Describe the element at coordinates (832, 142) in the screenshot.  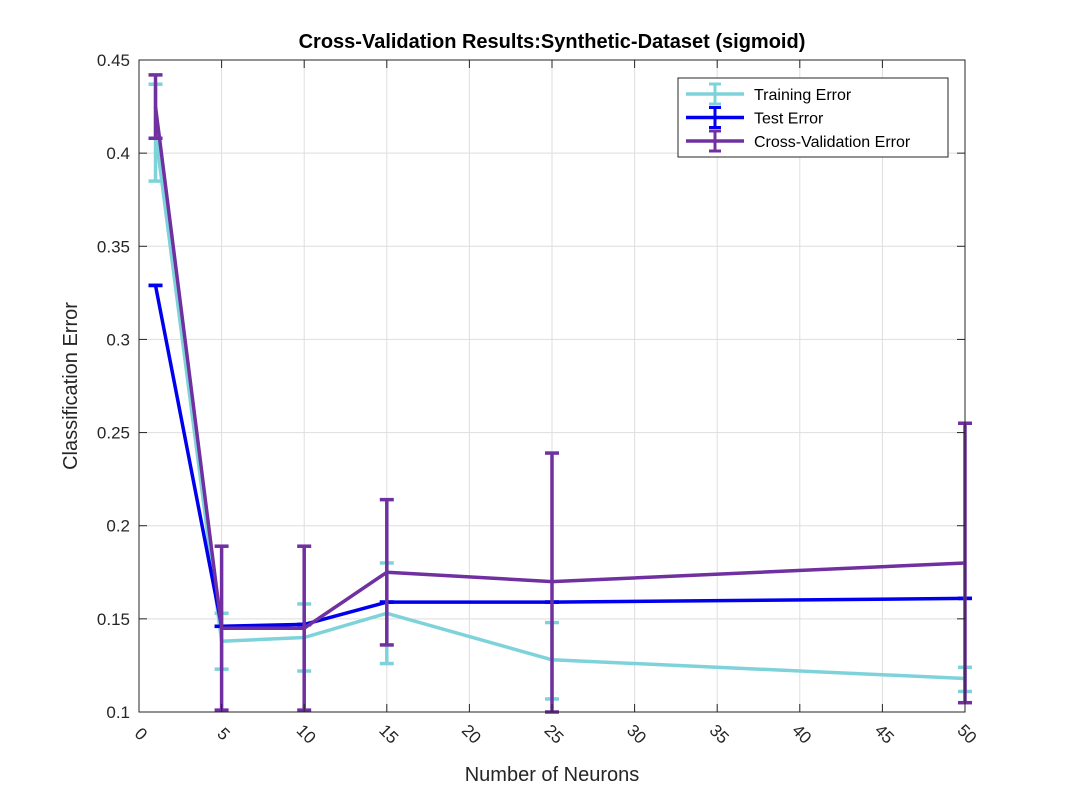
I see `legend-label: Cross-Validation Error` at that location.